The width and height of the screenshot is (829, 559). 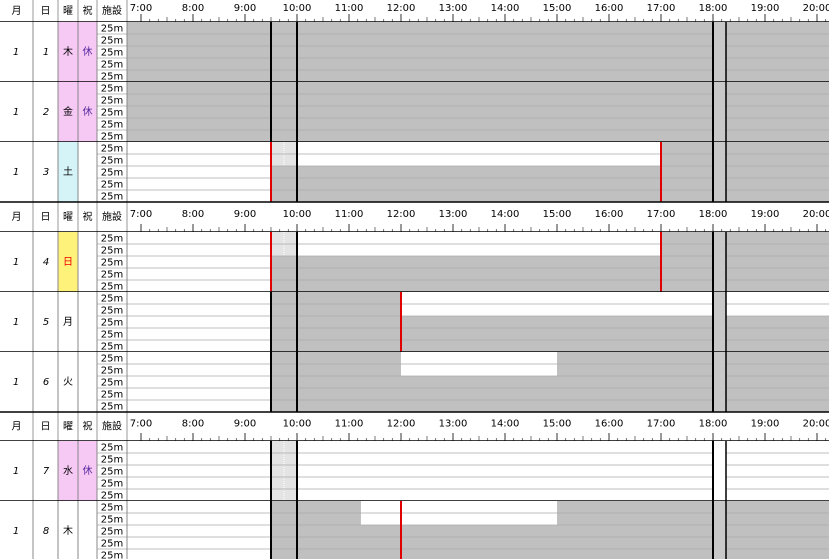 I want to click on header-label: 曜, so click(x=68, y=427).